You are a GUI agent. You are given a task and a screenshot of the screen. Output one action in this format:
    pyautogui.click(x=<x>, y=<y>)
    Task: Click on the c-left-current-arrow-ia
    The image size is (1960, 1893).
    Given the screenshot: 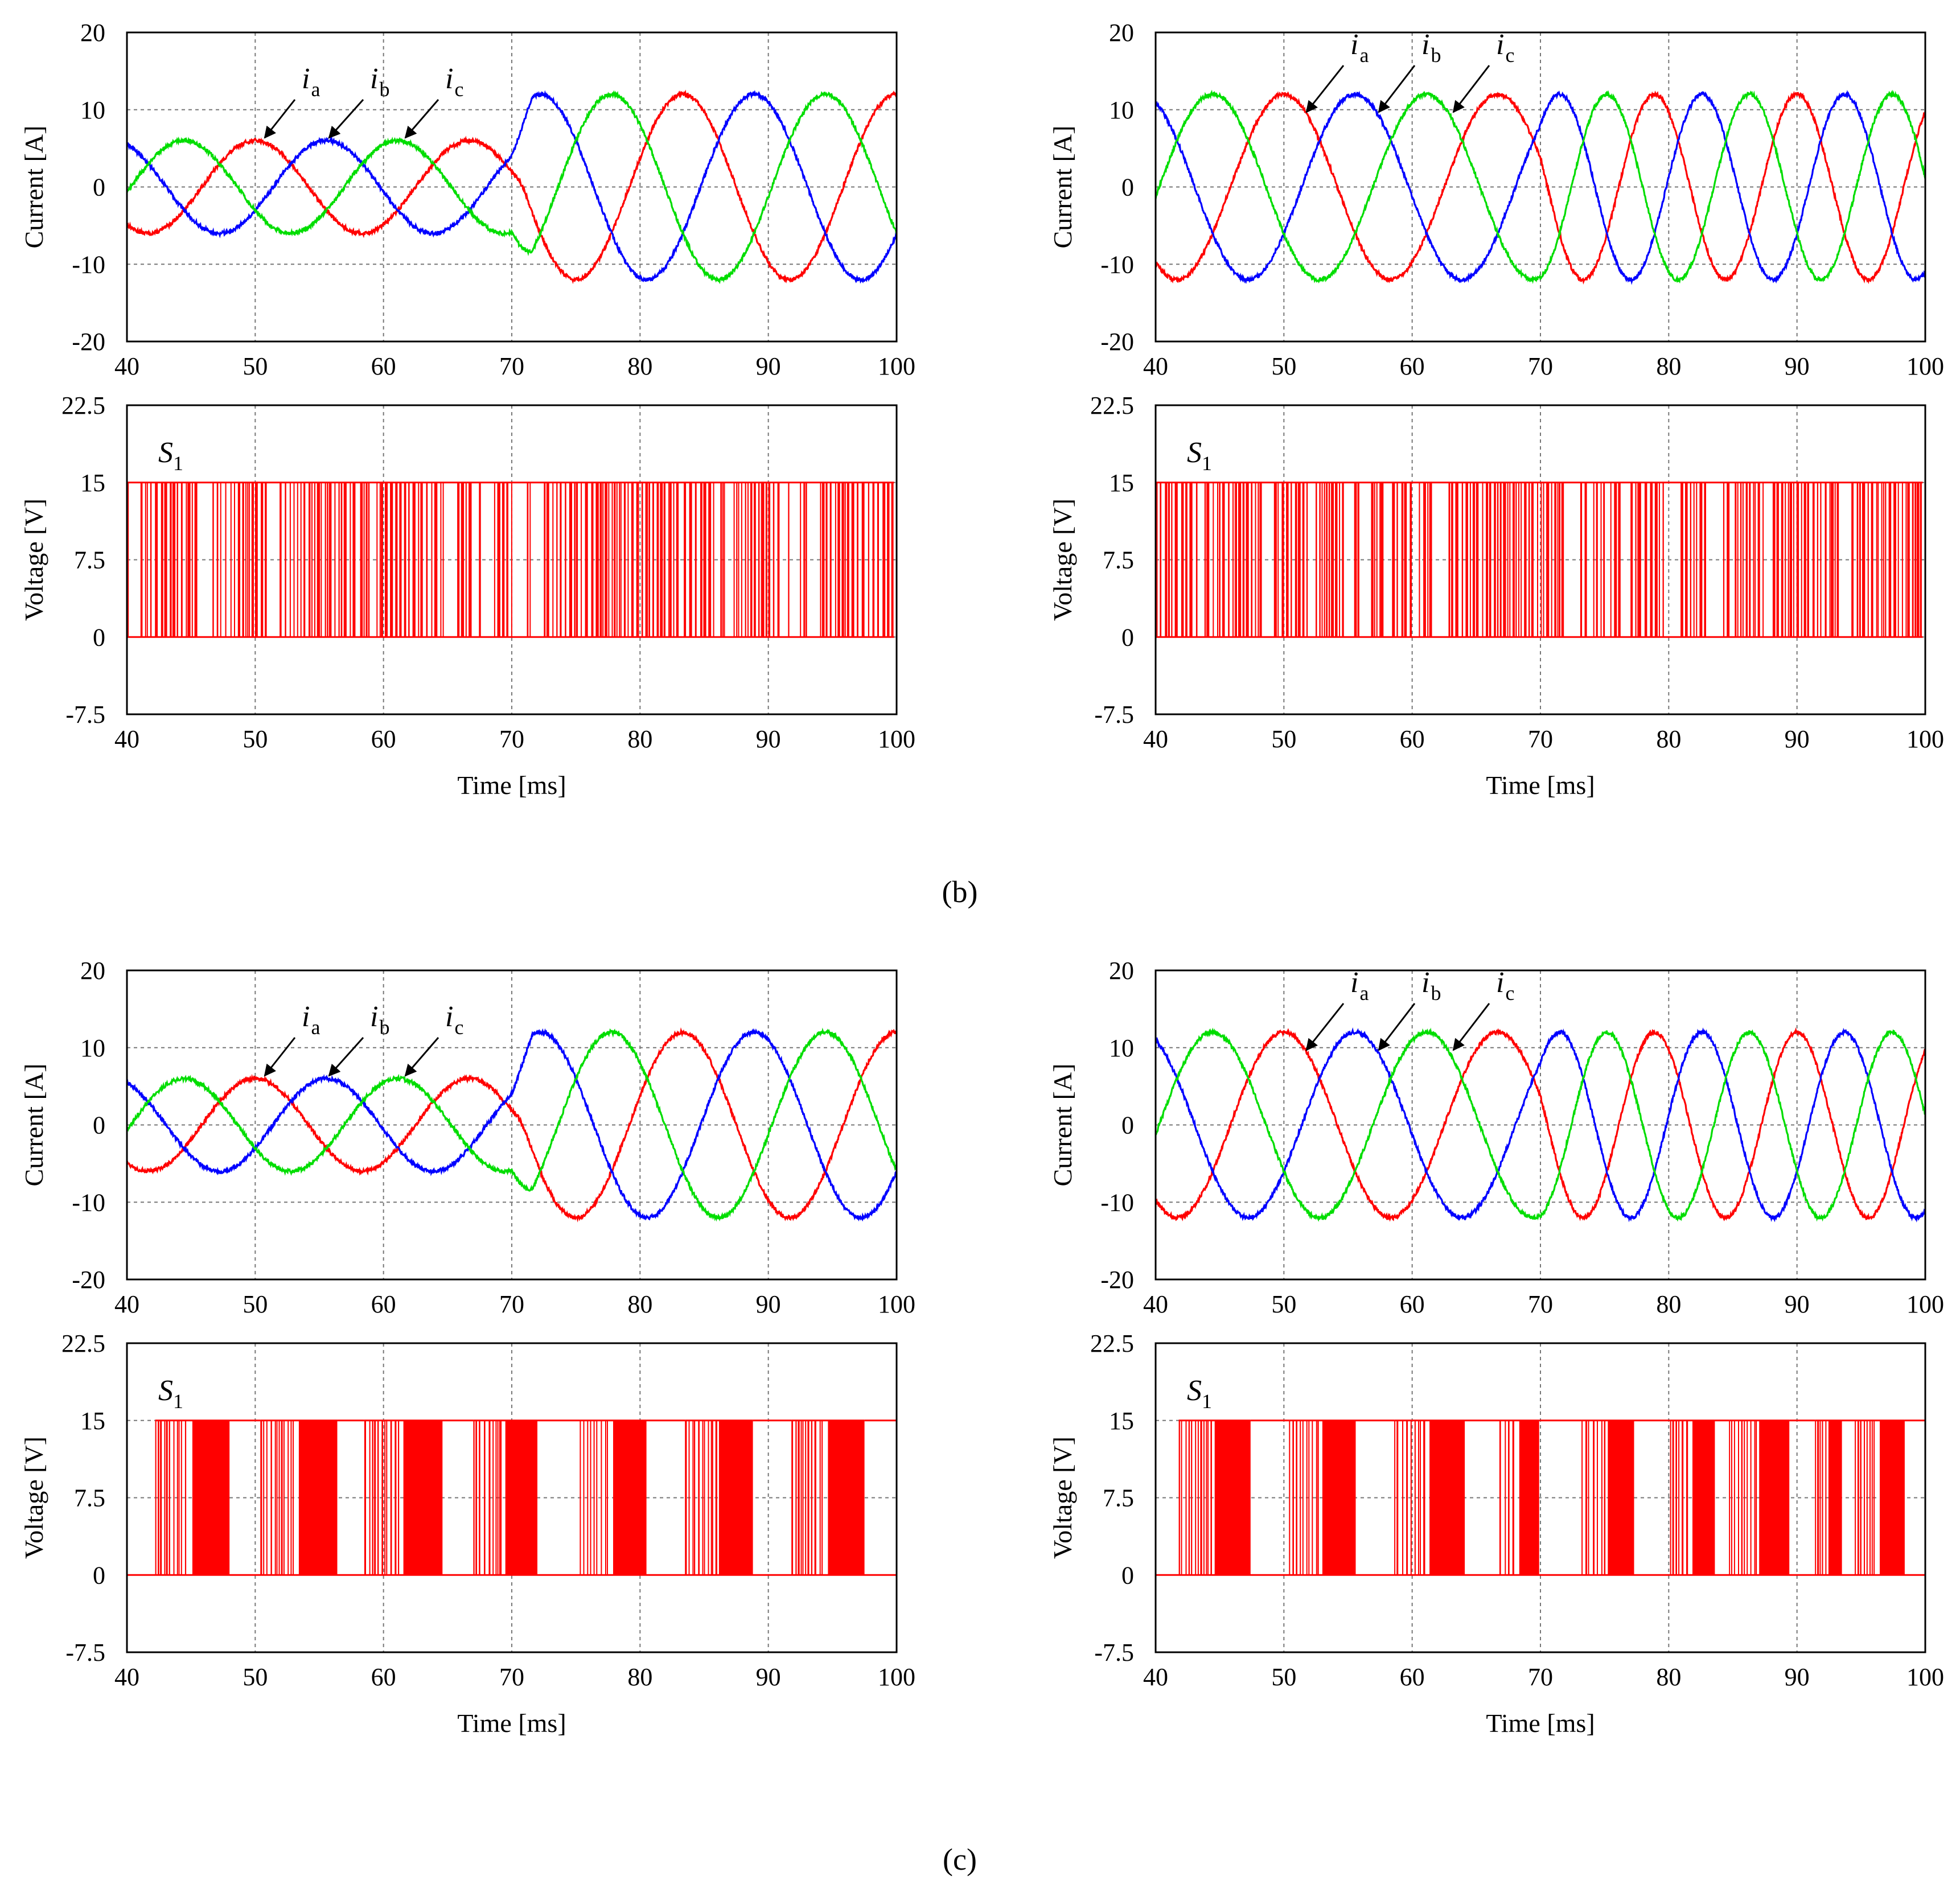 What is the action you would take?
    pyautogui.click(x=280, y=1057)
    